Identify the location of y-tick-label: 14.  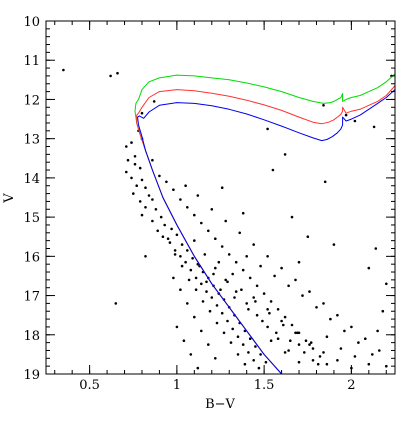
(31, 179).